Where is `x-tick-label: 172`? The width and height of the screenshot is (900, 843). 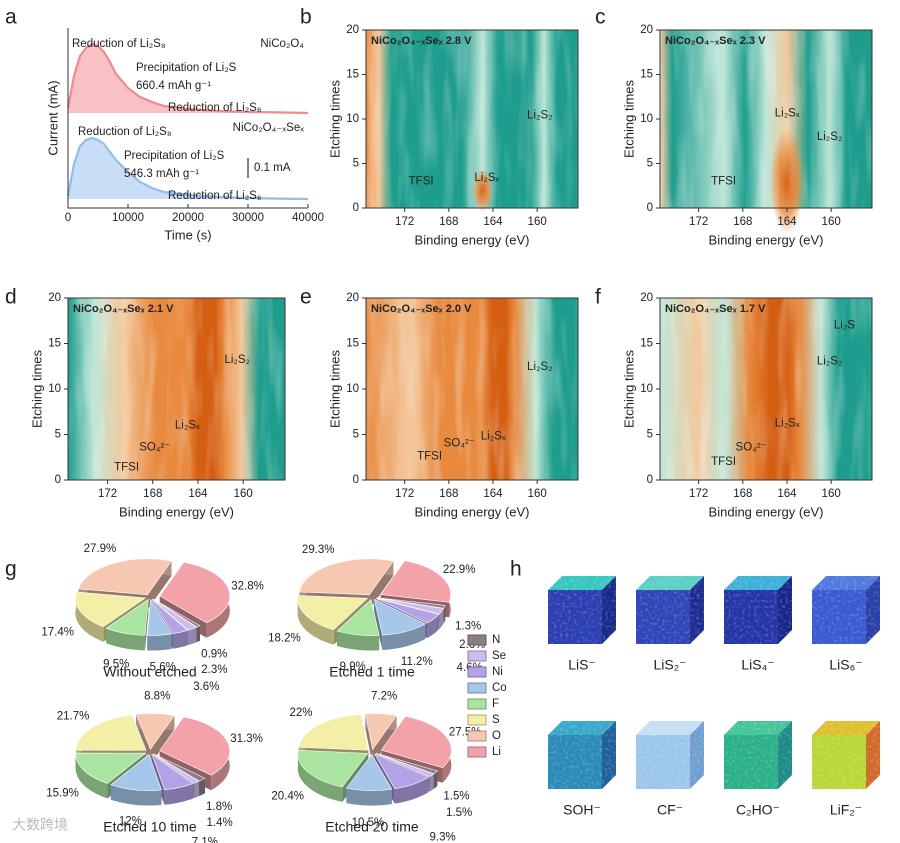 x-tick-label: 172 is located at coordinates (107, 494).